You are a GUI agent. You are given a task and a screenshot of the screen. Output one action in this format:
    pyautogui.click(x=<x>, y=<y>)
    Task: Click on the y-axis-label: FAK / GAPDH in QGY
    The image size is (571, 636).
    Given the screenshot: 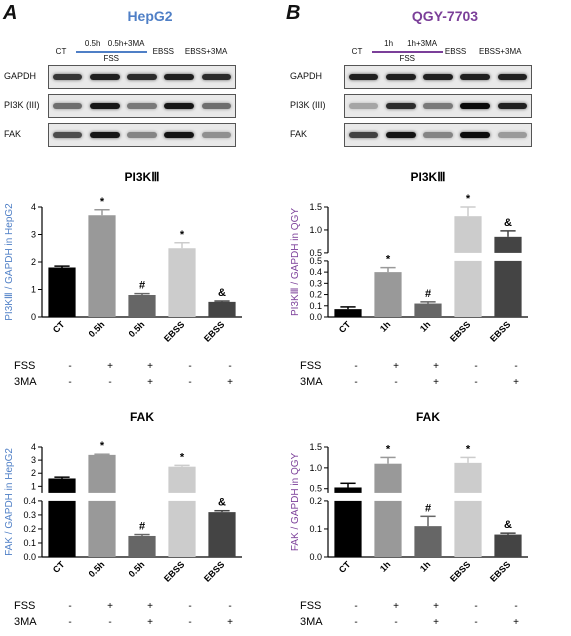 What is the action you would take?
    pyautogui.click(x=295, y=501)
    